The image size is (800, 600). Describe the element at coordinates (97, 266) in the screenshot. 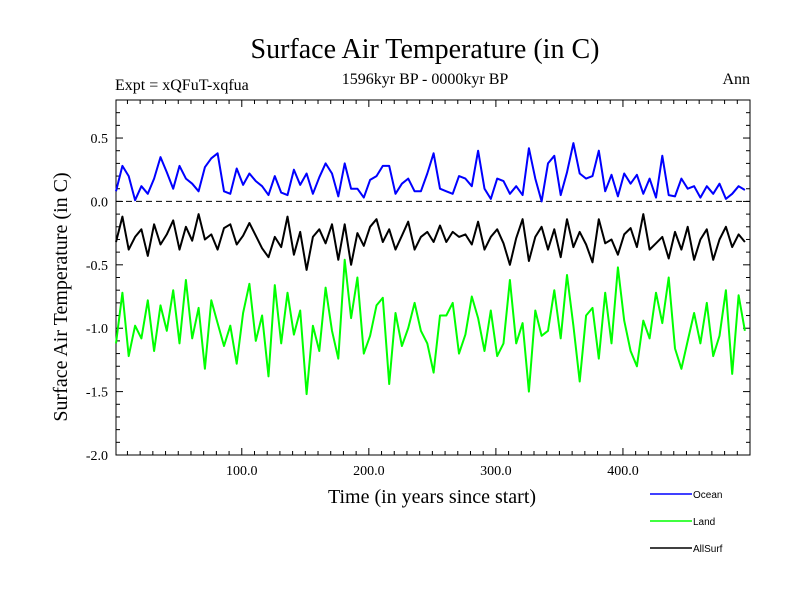

I see `y-tick-label: -0.5` at that location.